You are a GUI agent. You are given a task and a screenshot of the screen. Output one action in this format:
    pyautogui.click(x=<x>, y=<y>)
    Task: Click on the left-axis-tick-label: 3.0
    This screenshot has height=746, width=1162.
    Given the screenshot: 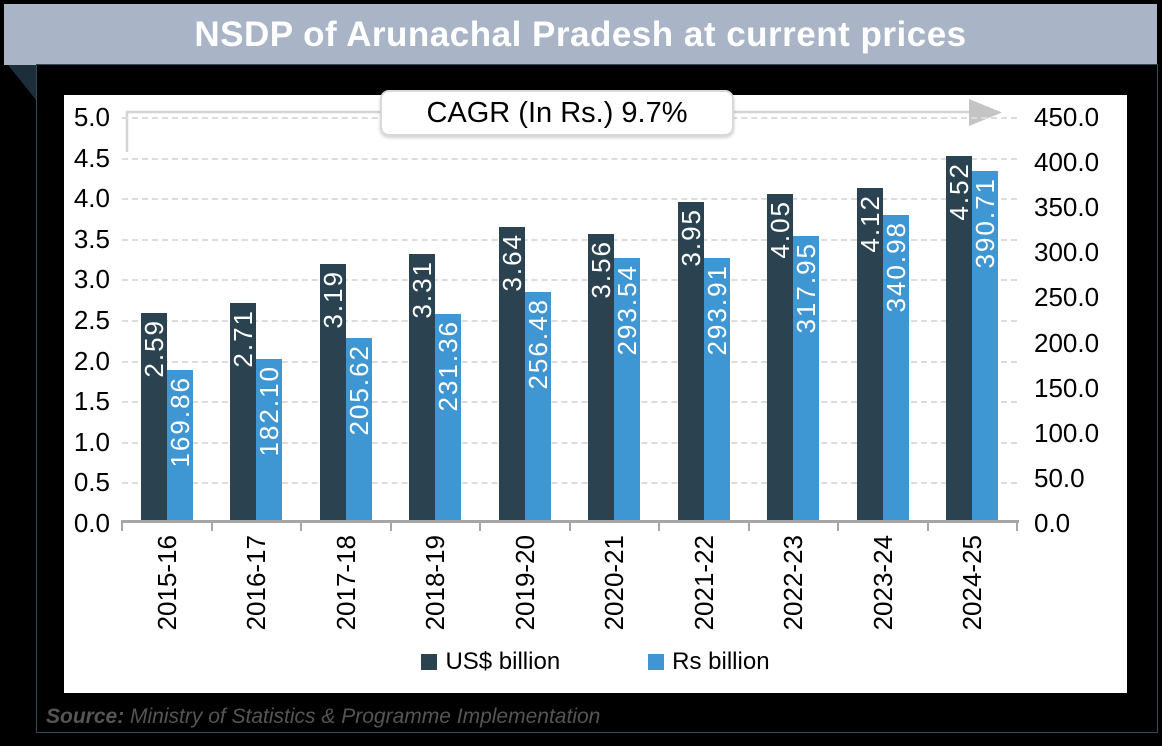 What is the action you would take?
    pyautogui.click(x=91, y=279)
    